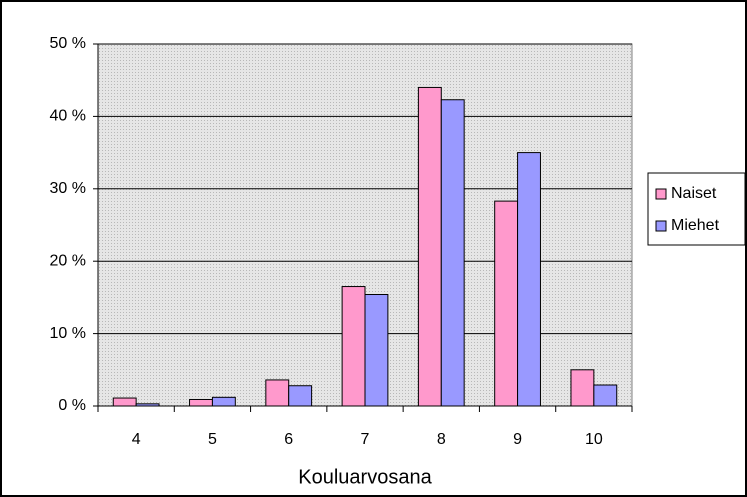 This screenshot has width=747, height=497. What do you see at coordinates (212, 439) in the screenshot?
I see `x-tick-label: 5` at bounding box center [212, 439].